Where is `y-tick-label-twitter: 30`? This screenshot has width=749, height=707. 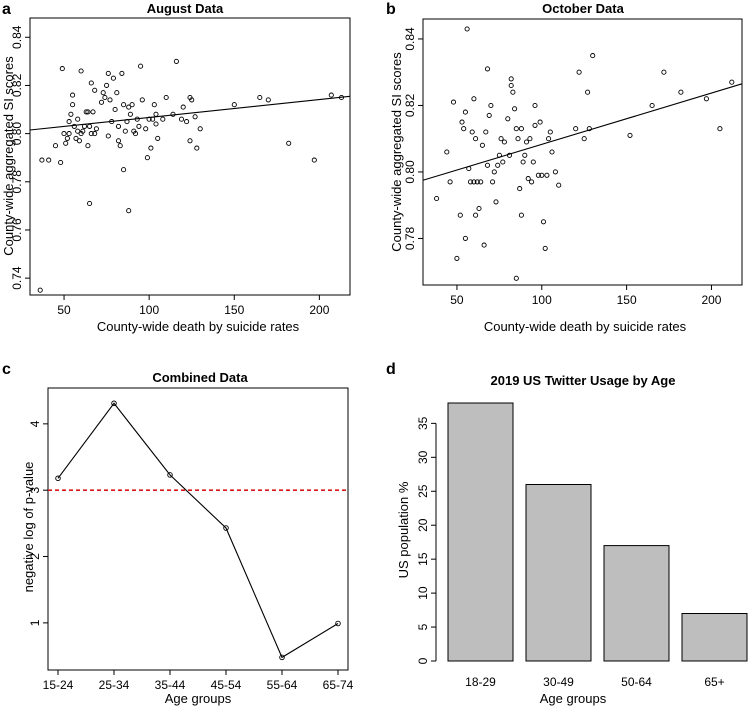
y-tick-label-twitter: 30 is located at coordinates (423, 457).